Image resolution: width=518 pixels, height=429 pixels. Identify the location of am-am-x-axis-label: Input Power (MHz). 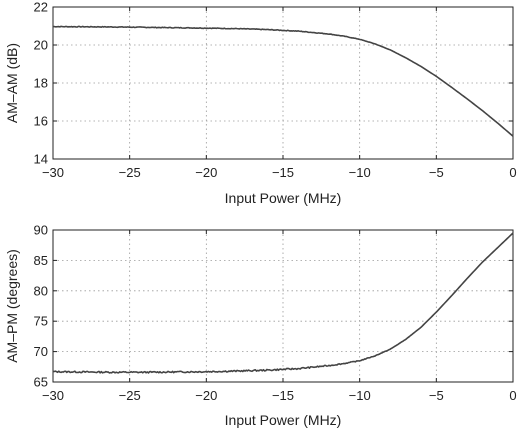
(283, 198).